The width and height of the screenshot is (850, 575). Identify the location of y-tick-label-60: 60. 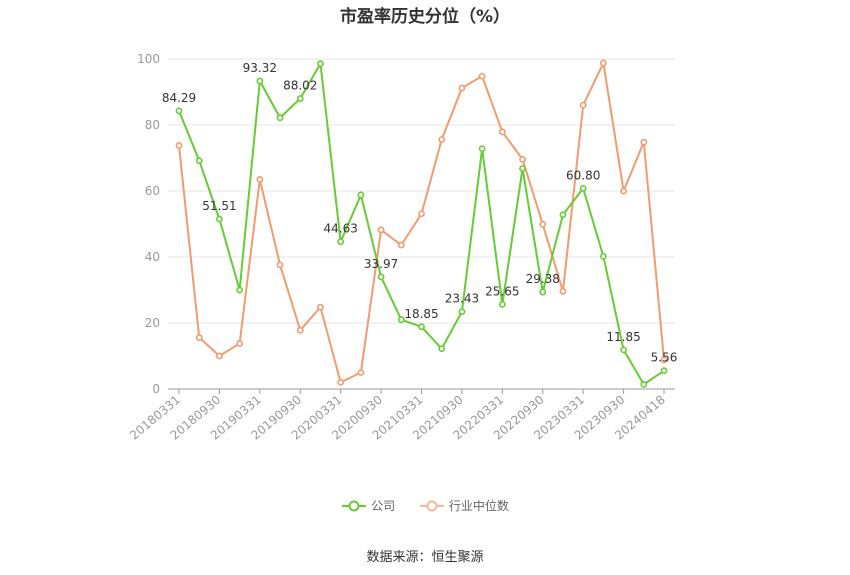
(152, 191).